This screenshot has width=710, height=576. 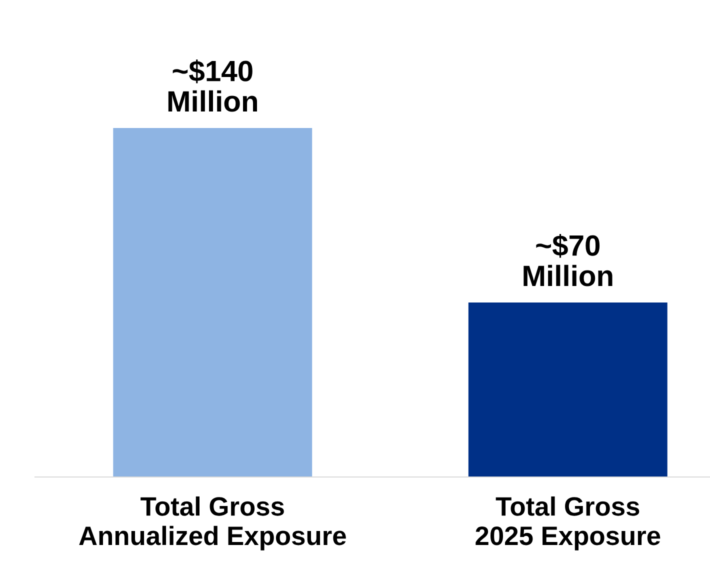 I want to click on x-tick-label: Total Gross Annualized Exposure, so click(x=212, y=523).